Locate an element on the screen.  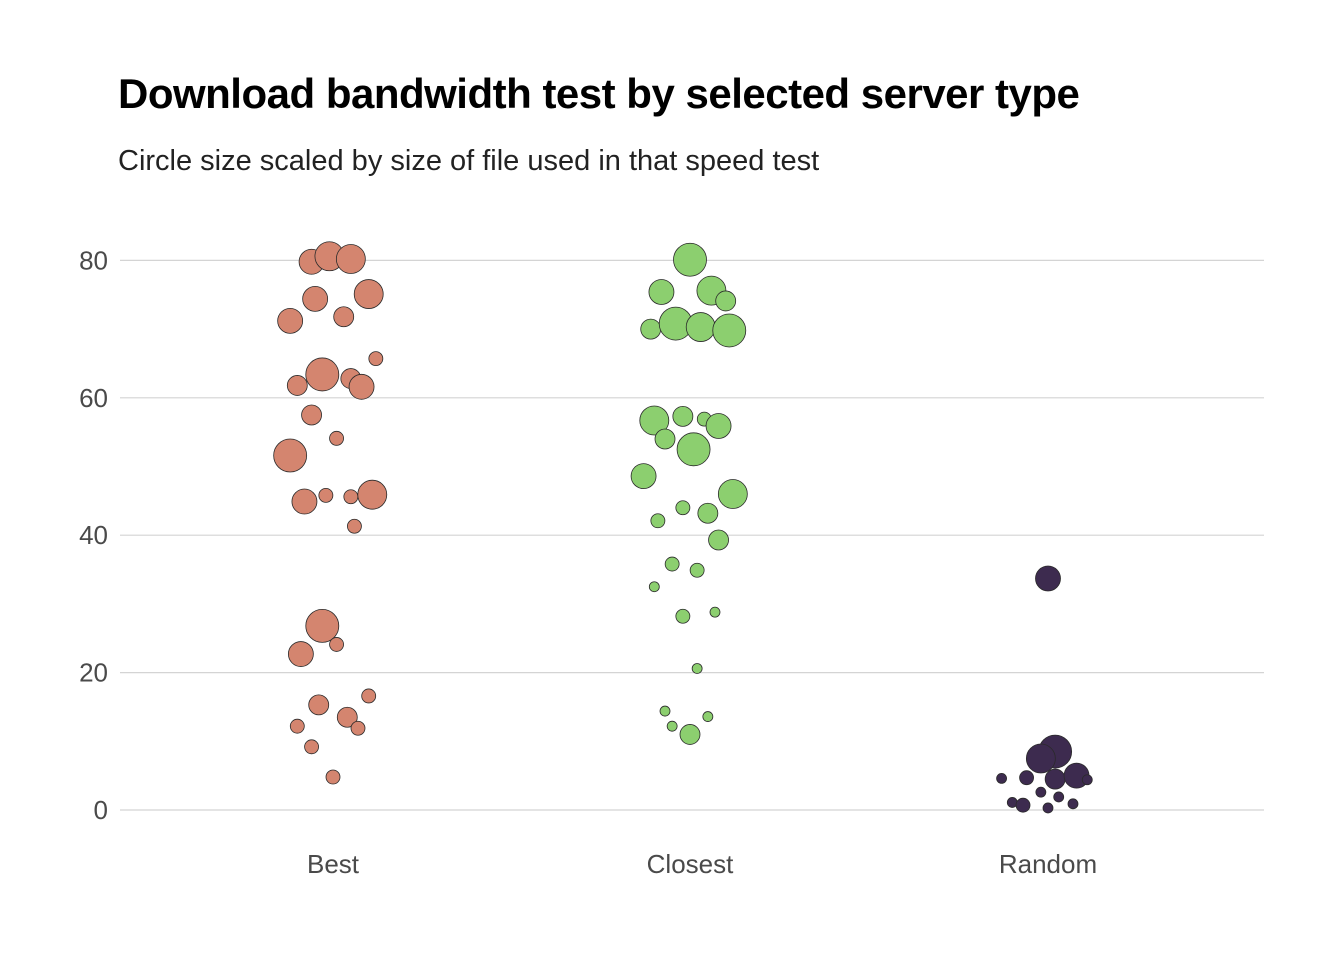
x-tick-label: Random is located at coordinates (1048, 864).